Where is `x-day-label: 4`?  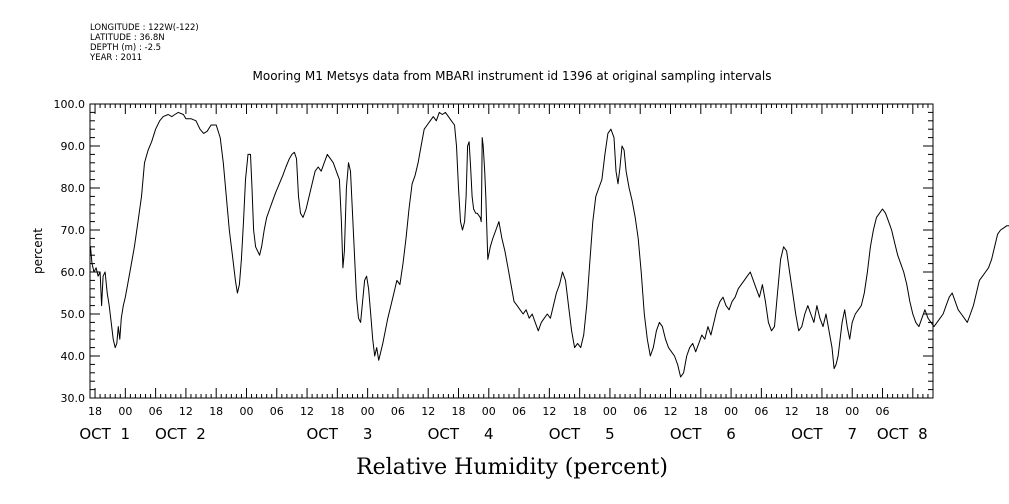
x-day-label: 4 is located at coordinates (489, 434).